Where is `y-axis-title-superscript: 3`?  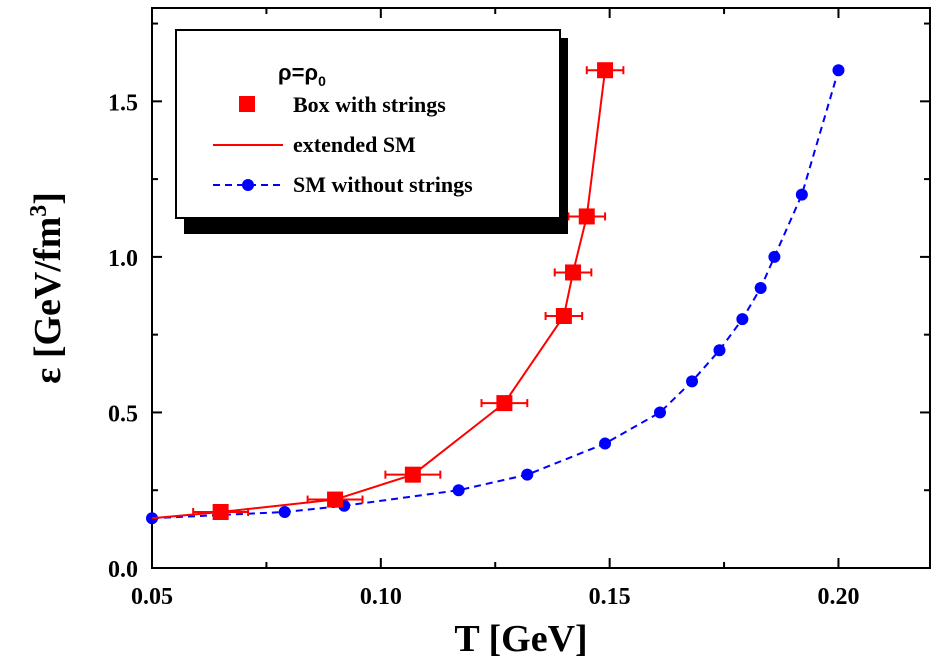
y-axis-title-superscript: 3 is located at coordinates (39, 211).